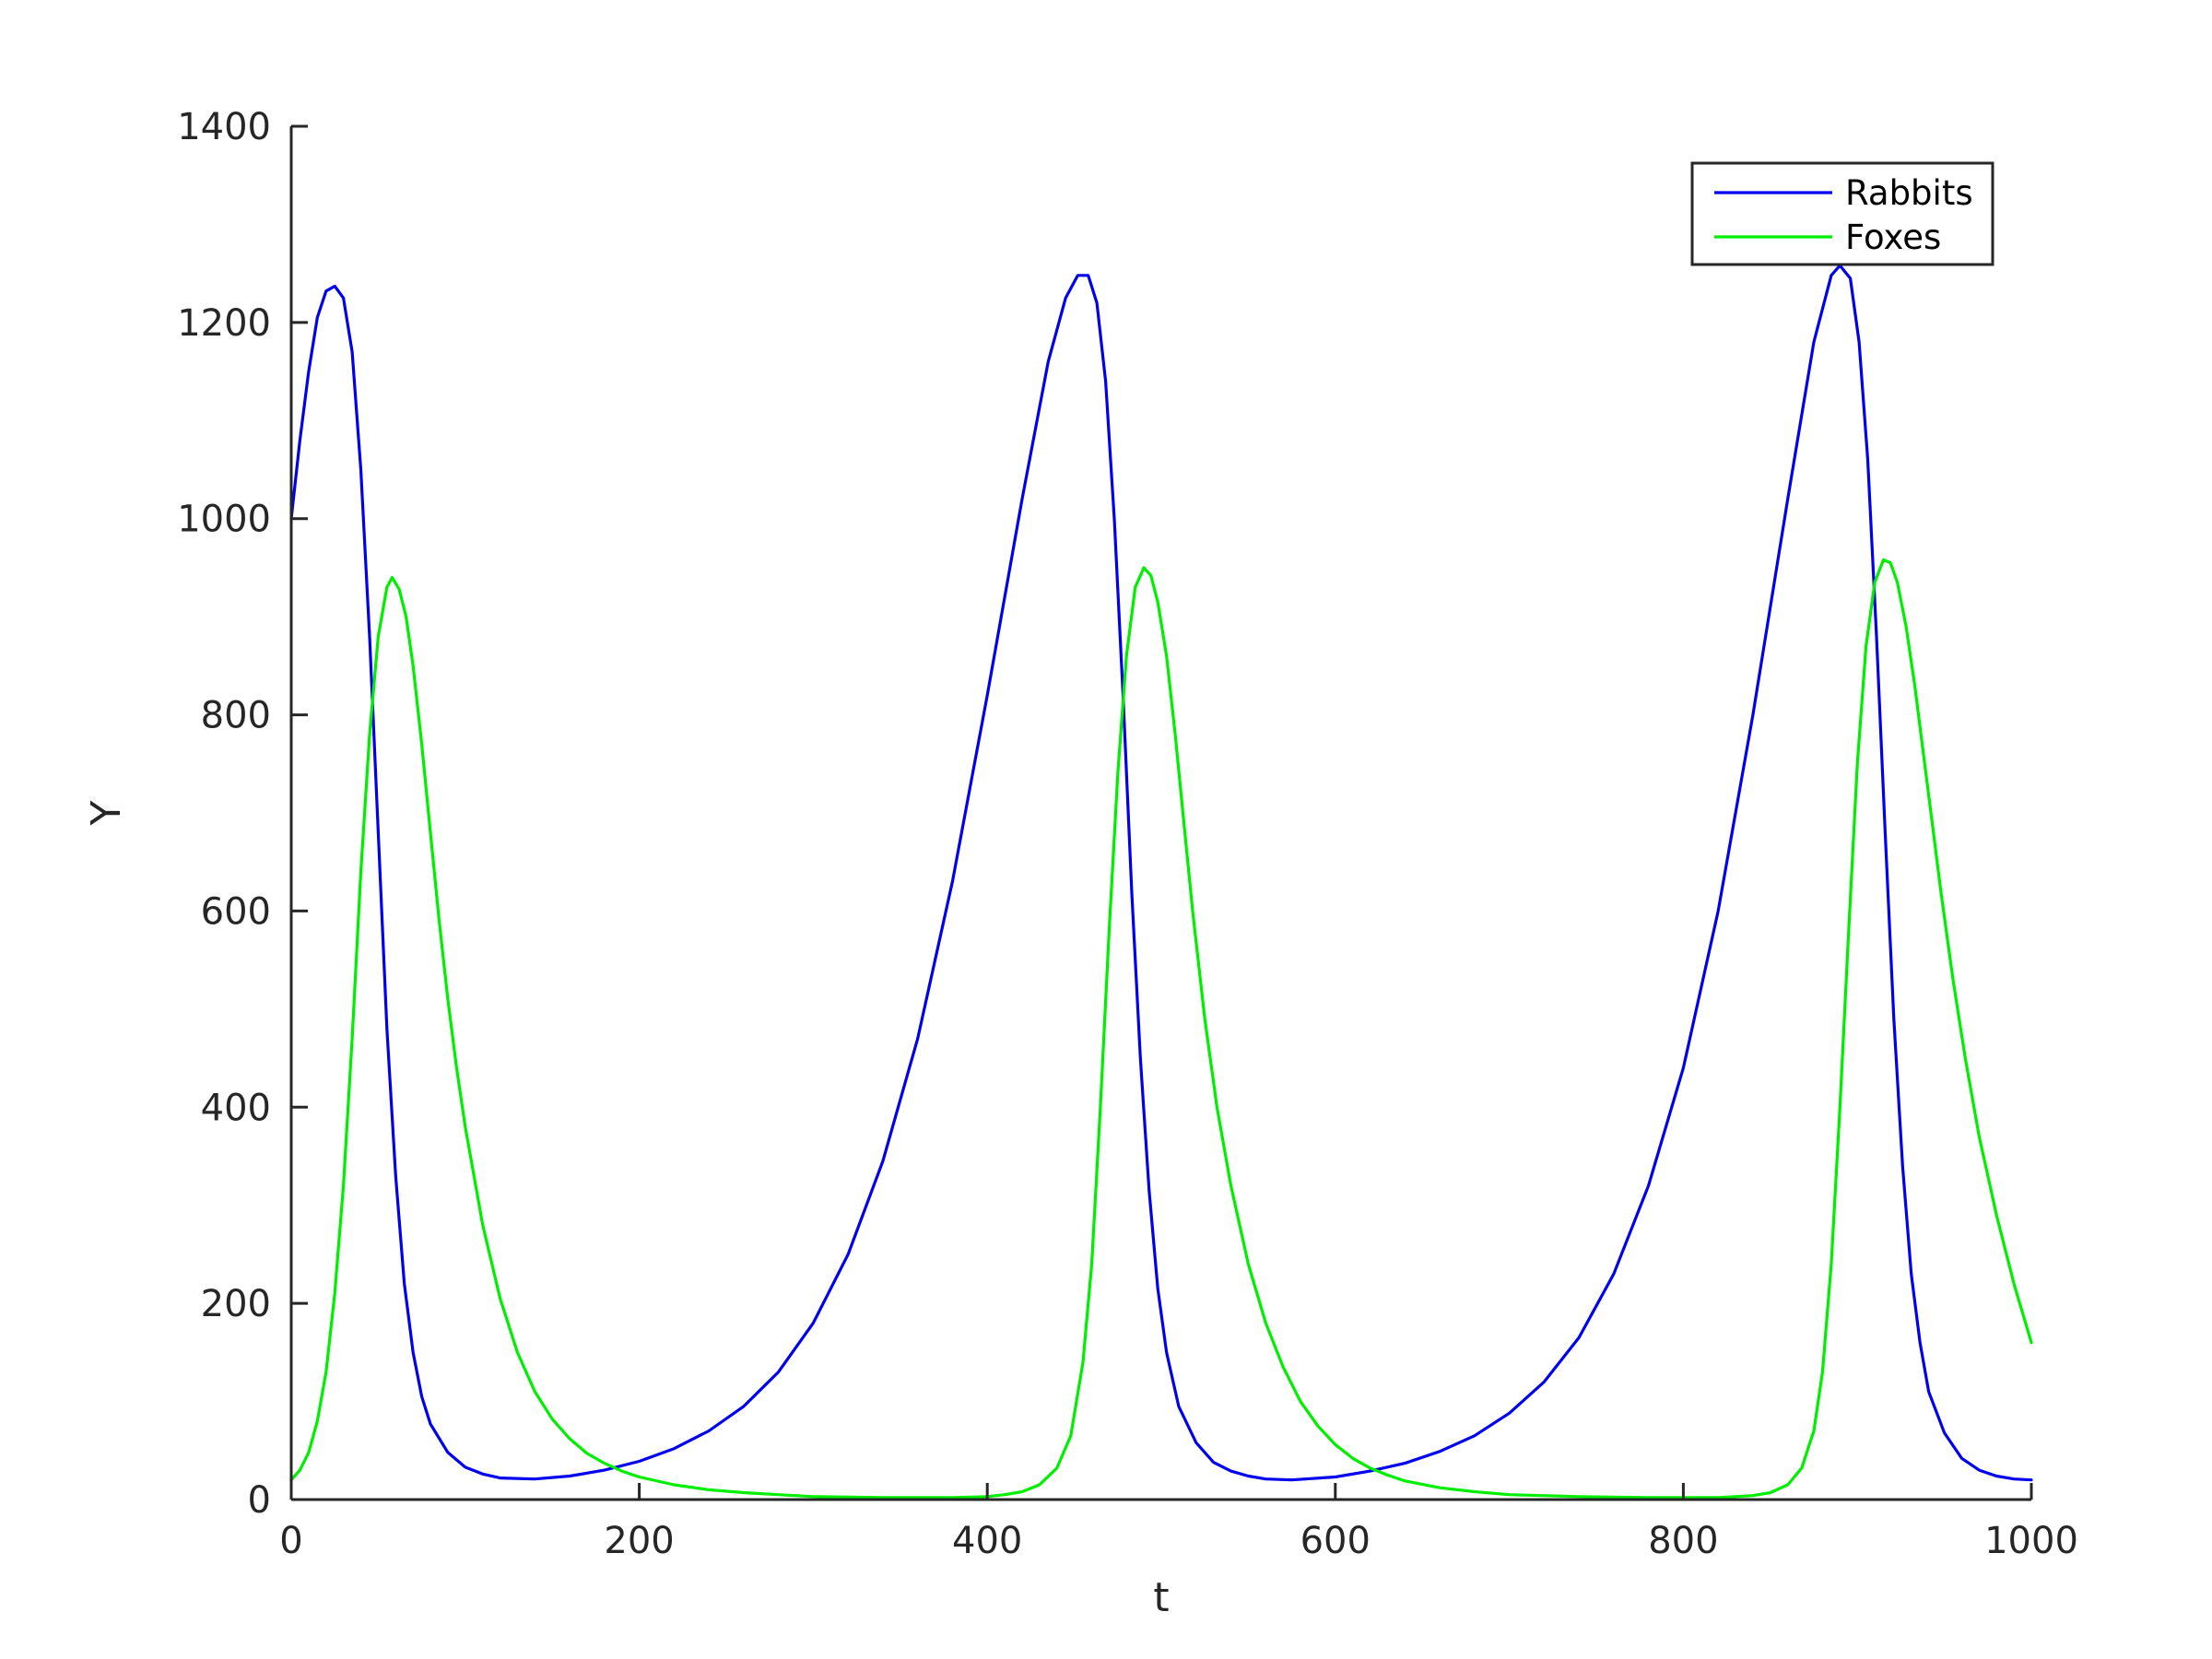 The width and height of the screenshot is (2212, 1659). I want to click on y-tick-label: 1400, so click(224, 127).